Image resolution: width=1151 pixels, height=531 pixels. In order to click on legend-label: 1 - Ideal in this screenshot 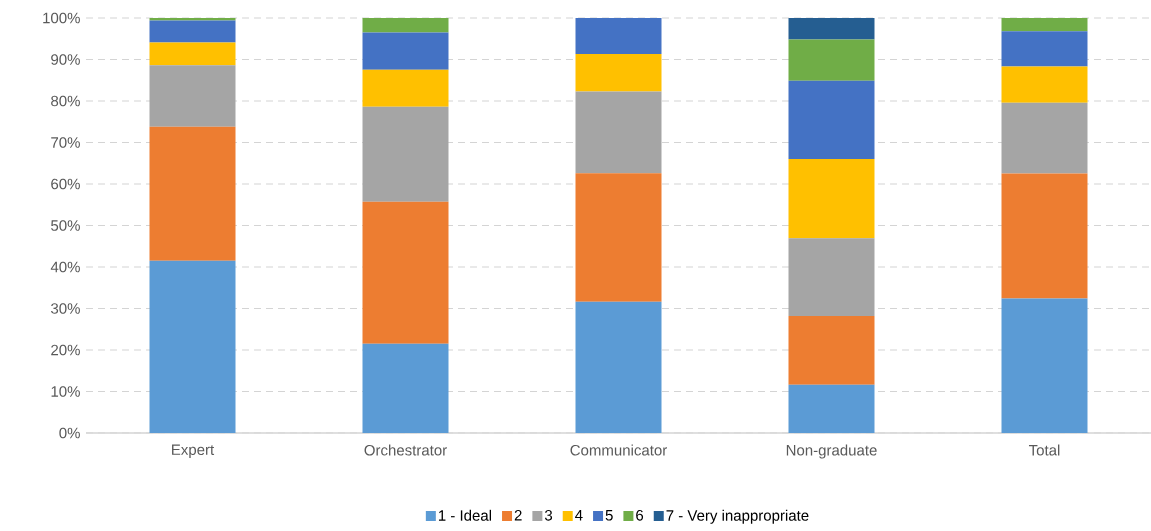, I will do `click(465, 515)`.